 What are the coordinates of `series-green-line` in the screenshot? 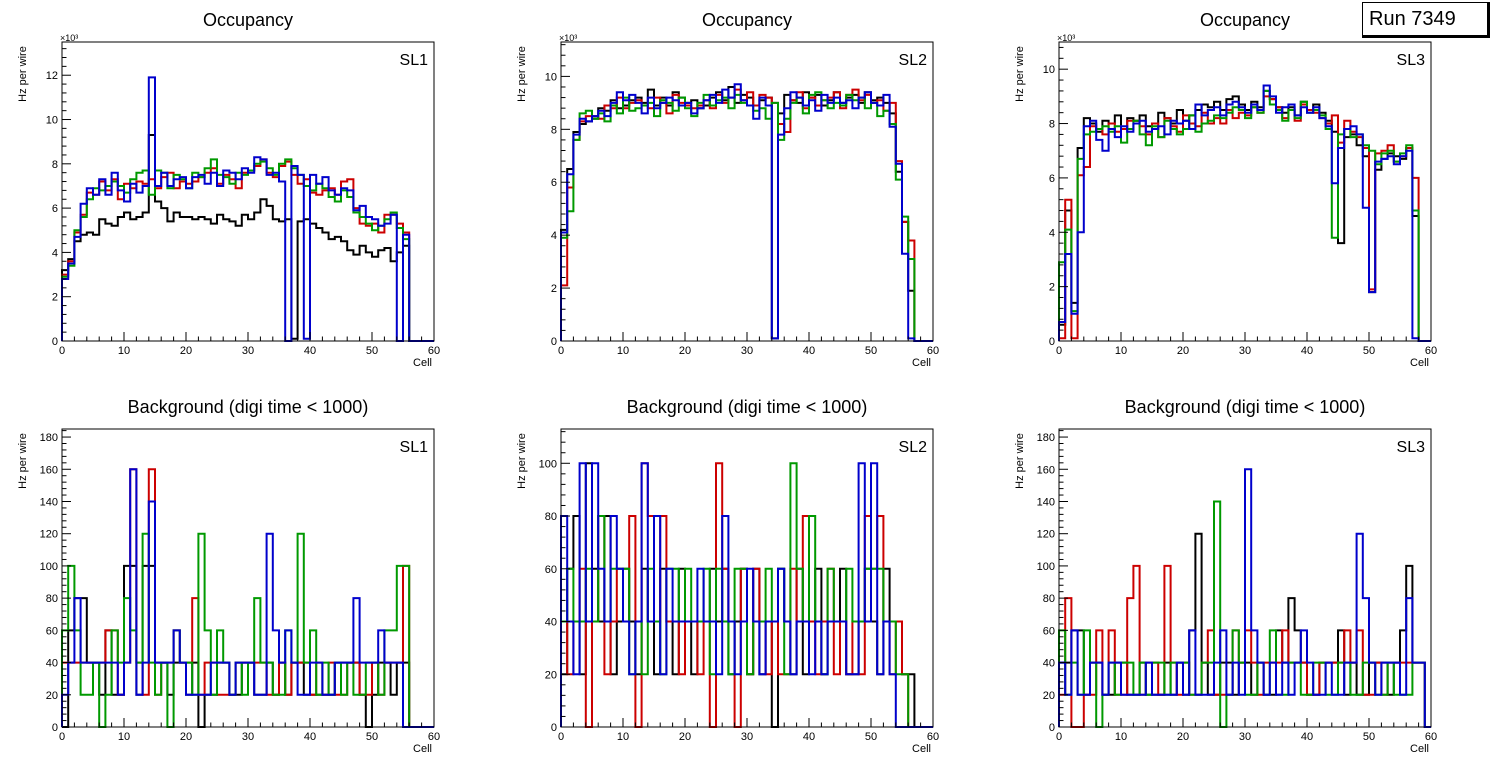 It's located at (1244, 215).